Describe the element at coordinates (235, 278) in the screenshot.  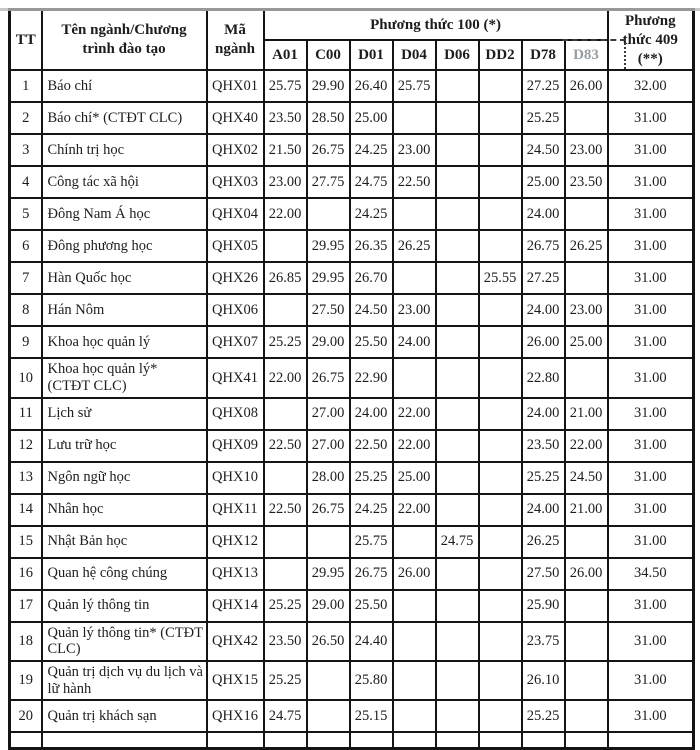
I see `major-code: QHX26` at that location.